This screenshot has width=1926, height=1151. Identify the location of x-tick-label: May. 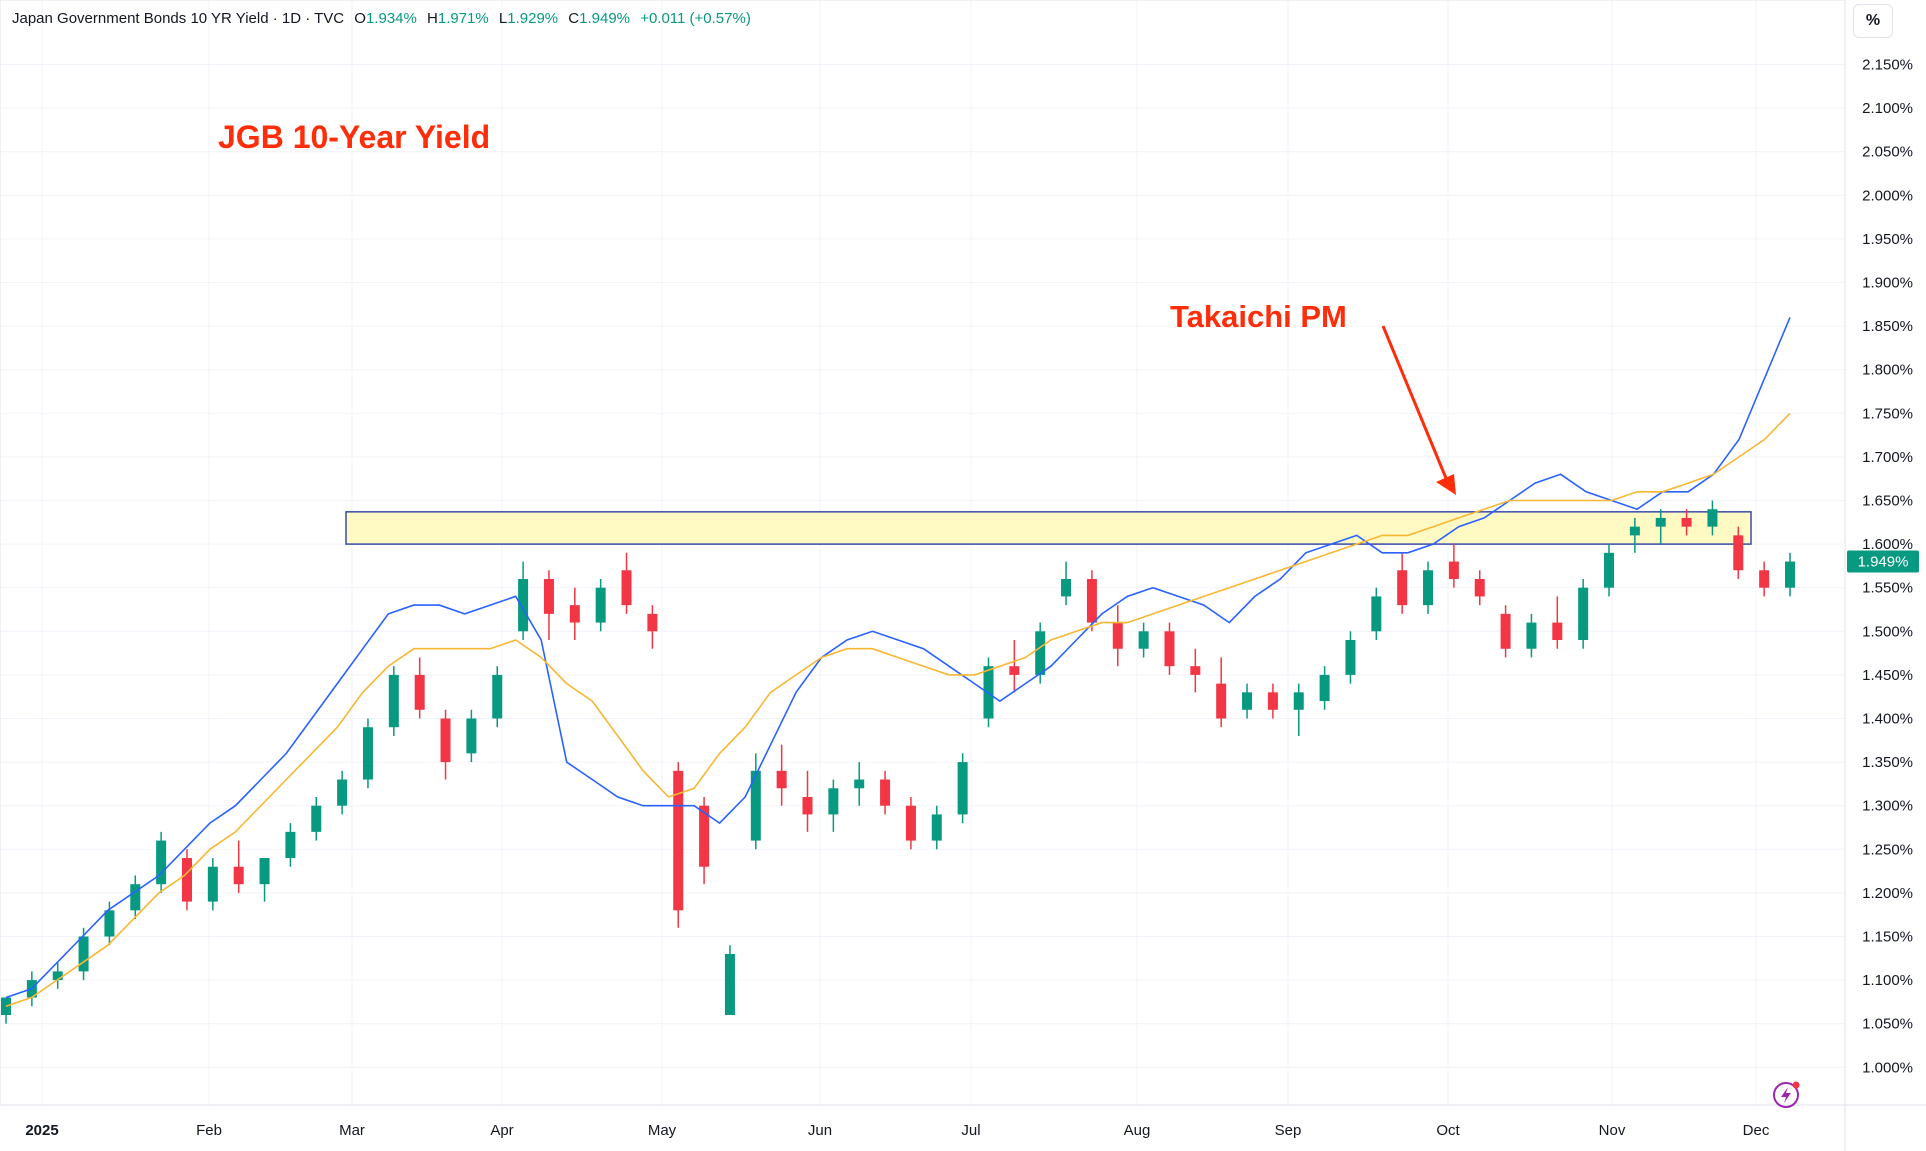
(662, 1130).